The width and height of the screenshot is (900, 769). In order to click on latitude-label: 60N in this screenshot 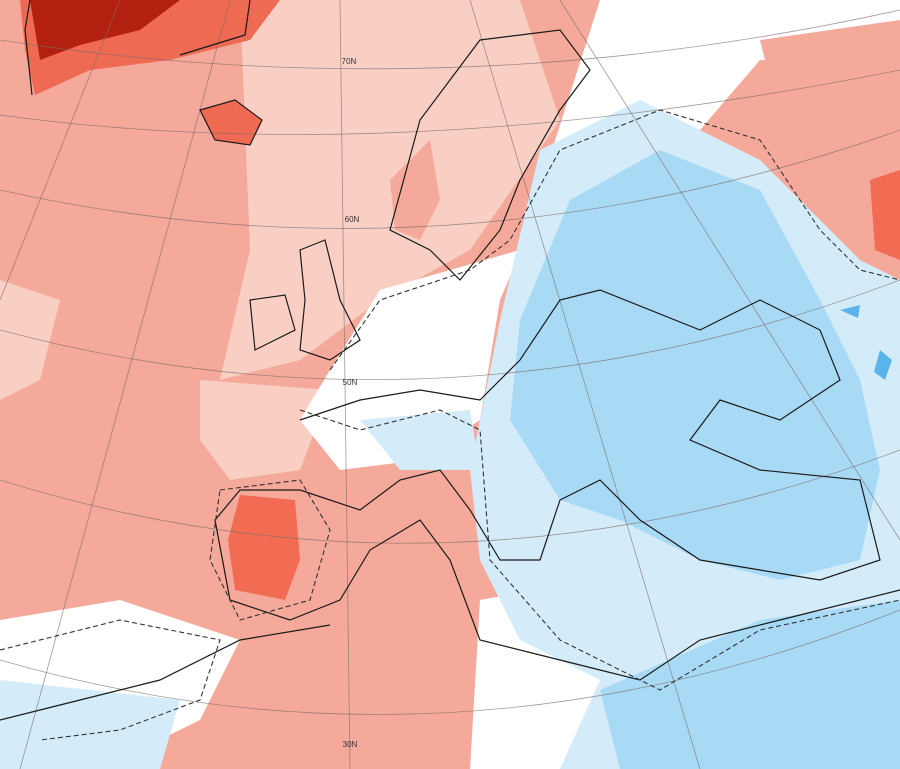, I will do `click(352, 219)`.